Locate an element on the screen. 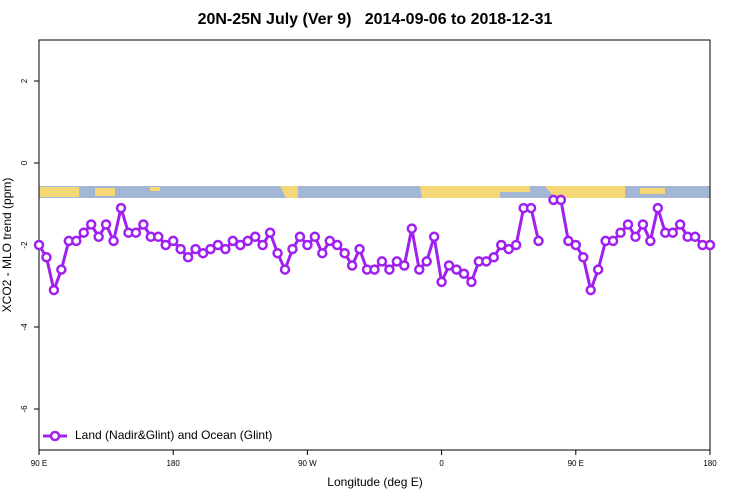 The width and height of the screenshot is (750, 500). y-tick-label: 0 is located at coordinates (24, 162).